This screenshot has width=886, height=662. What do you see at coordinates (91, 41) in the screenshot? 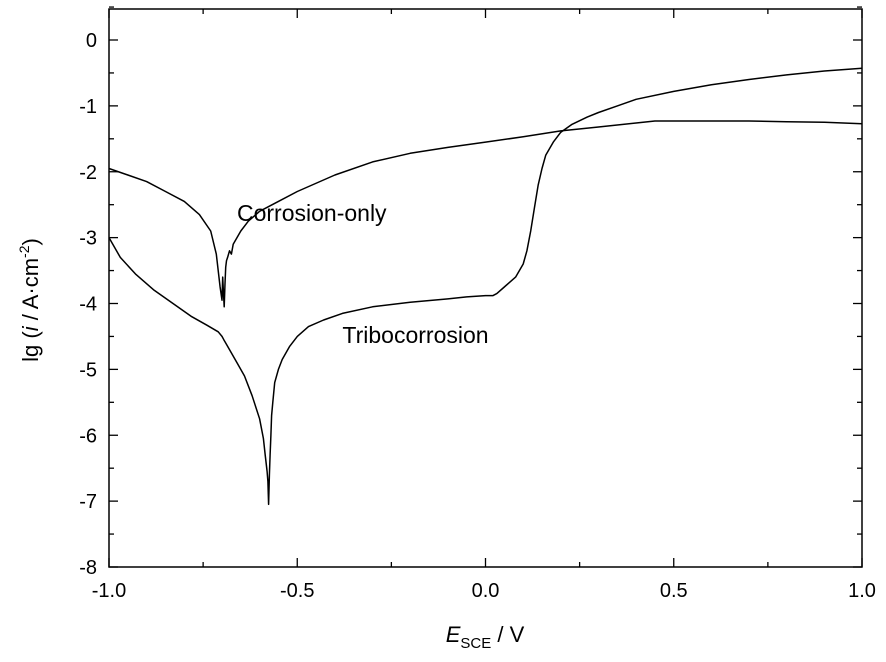
I see `y-tick-label: 0` at bounding box center [91, 41].